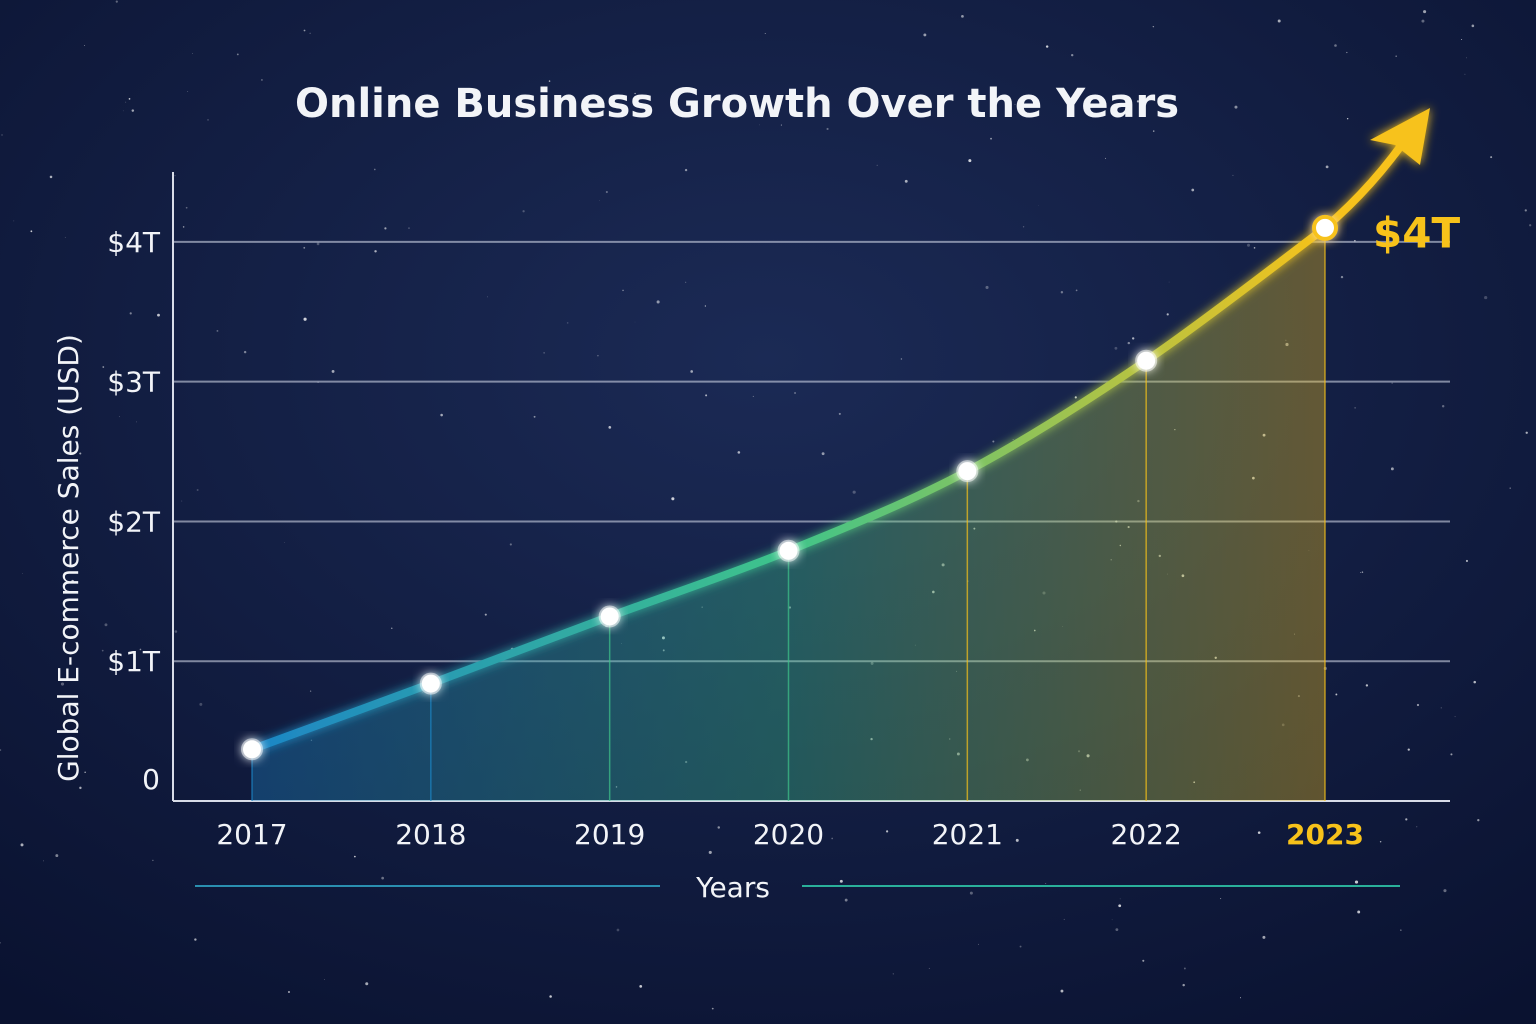 Image resolution: width=1536 pixels, height=1024 pixels. I want to click on y-tick-label: $4T, so click(134, 242).